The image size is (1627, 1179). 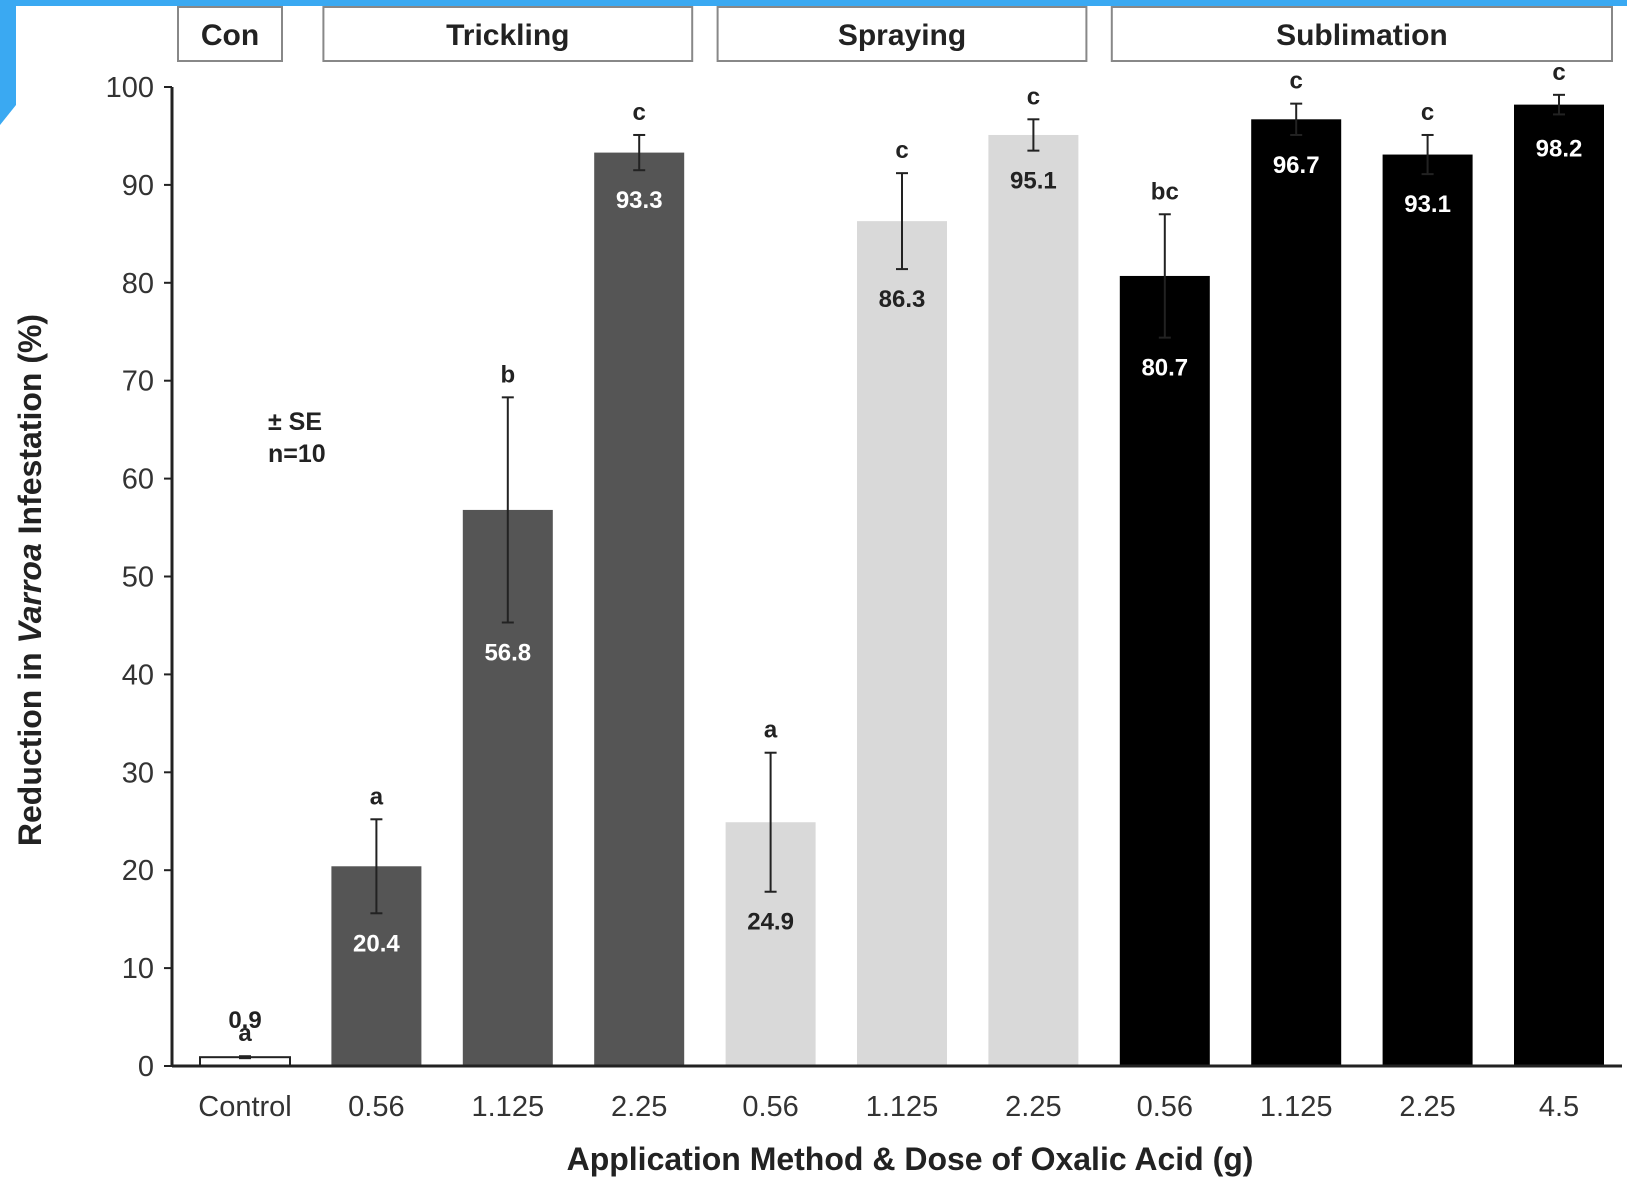 What do you see at coordinates (138, 871) in the screenshot?
I see `y-tick-label: 20` at bounding box center [138, 871].